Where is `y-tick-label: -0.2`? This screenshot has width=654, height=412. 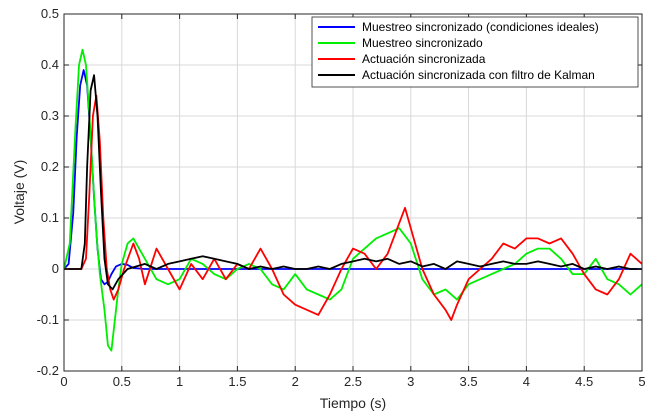
y-tick-label: -0.2 is located at coordinates (48, 370).